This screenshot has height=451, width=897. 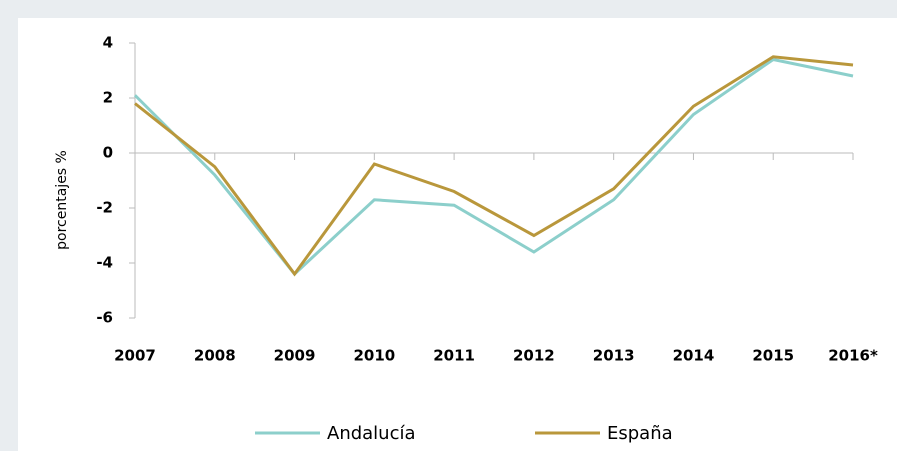 What do you see at coordinates (62, 200) in the screenshot?
I see `y-axis-label: porcentajes %` at bounding box center [62, 200].